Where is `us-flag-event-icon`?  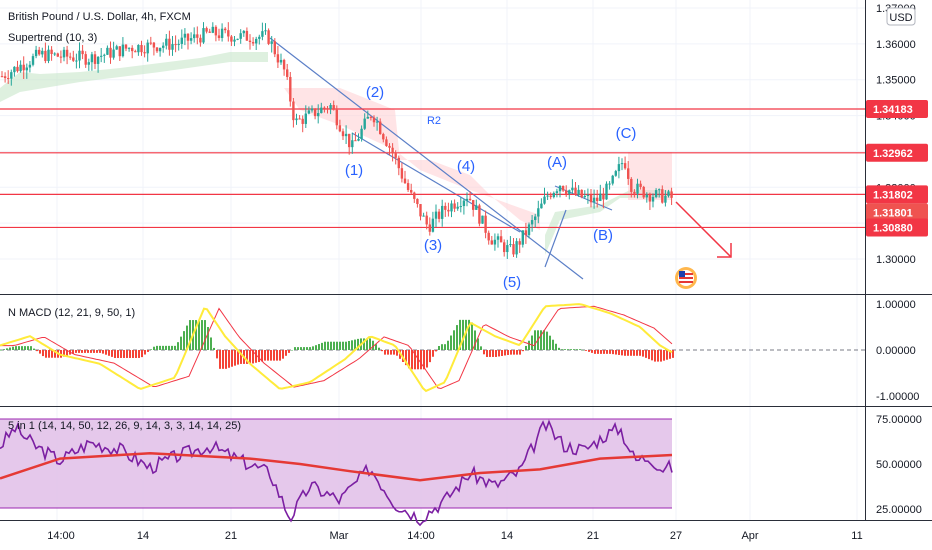
us-flag-event-icon is located at coordinates (686, 278).